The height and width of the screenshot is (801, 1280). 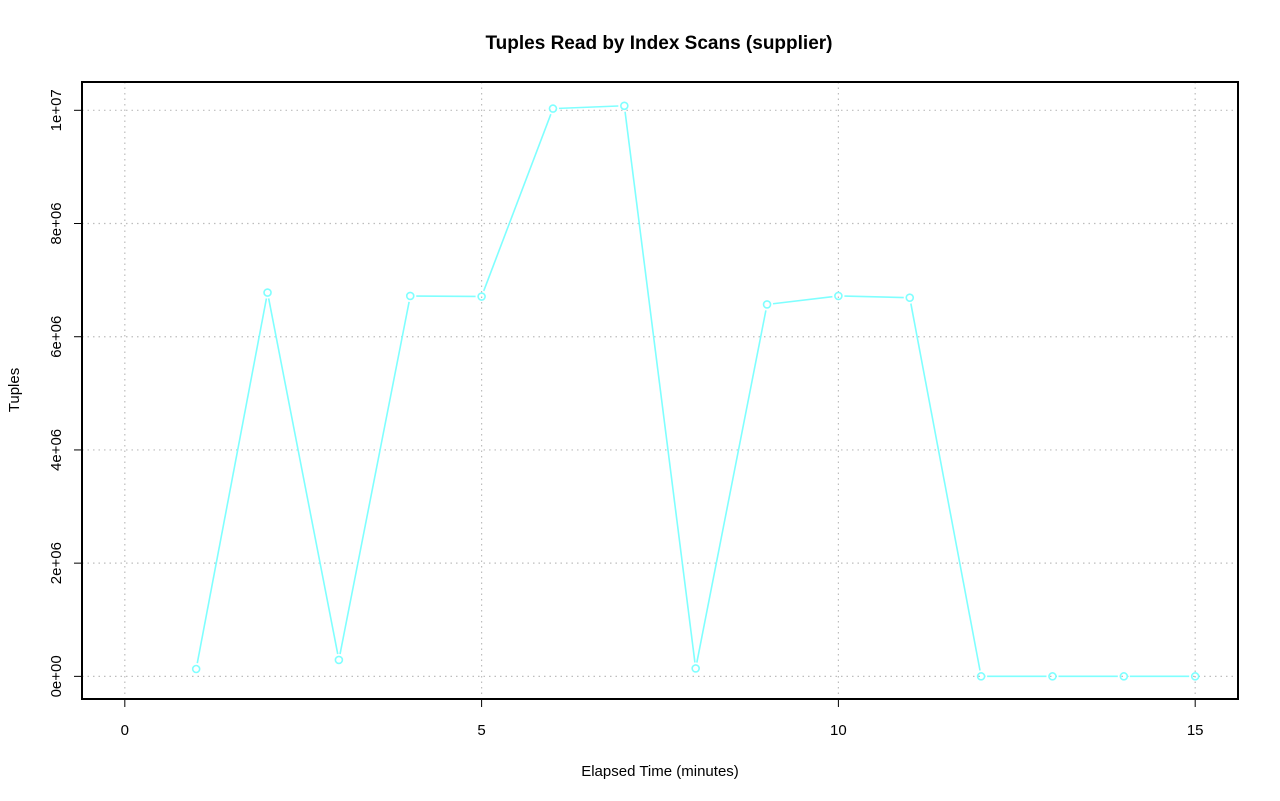 I want to click on x-tick-label: 15, so click(x=1195, y=730).